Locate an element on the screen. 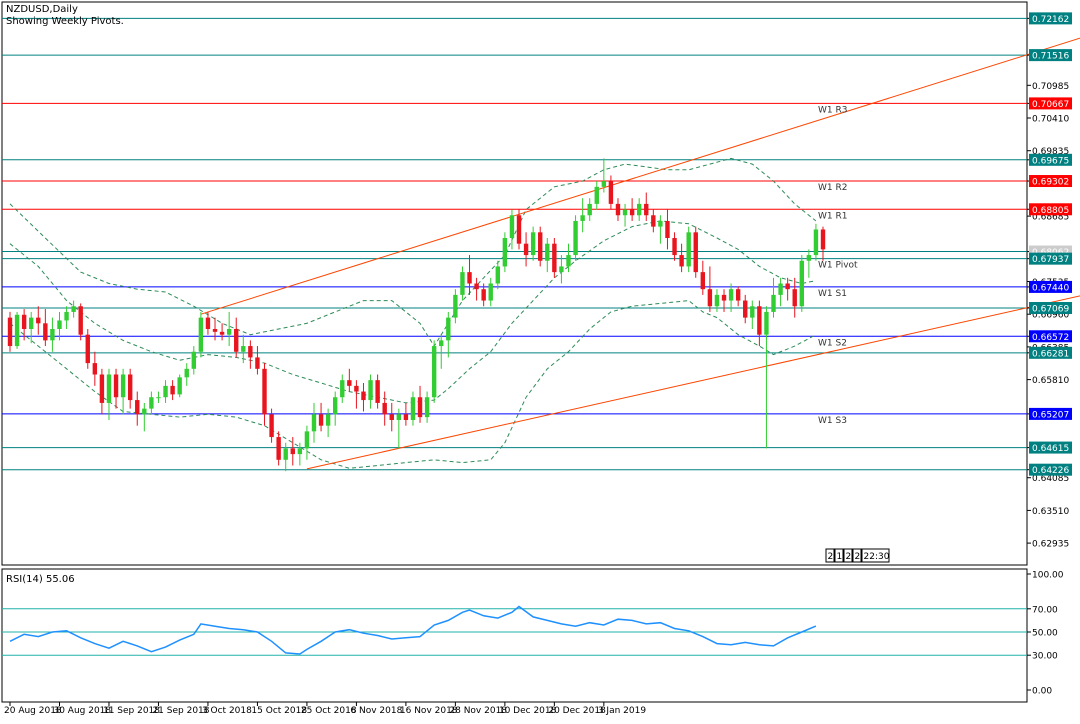 The height and width of the screenshot is (724, 1080). current-level-label: 0.66572 is located at coordinates (1050, 338).